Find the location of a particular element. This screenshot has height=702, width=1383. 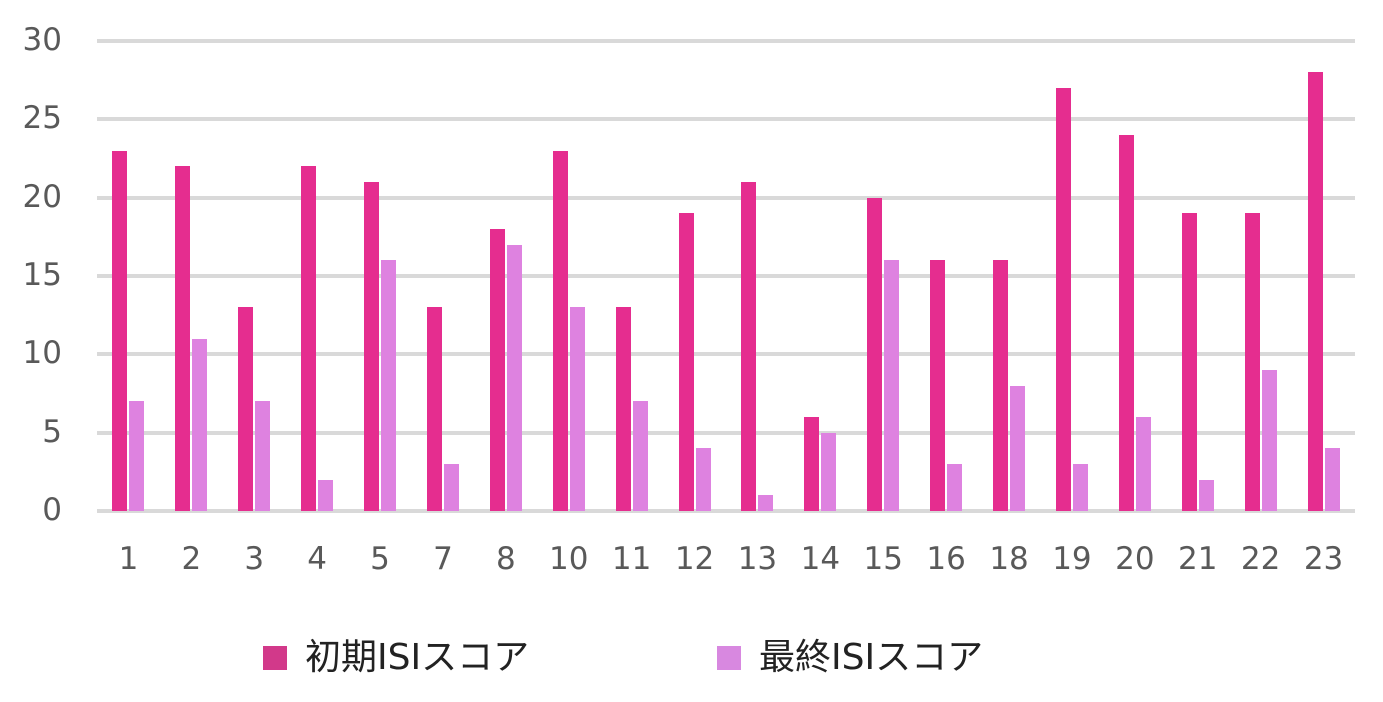

y-tick-label: 10 is located at coordinates (42, 353).